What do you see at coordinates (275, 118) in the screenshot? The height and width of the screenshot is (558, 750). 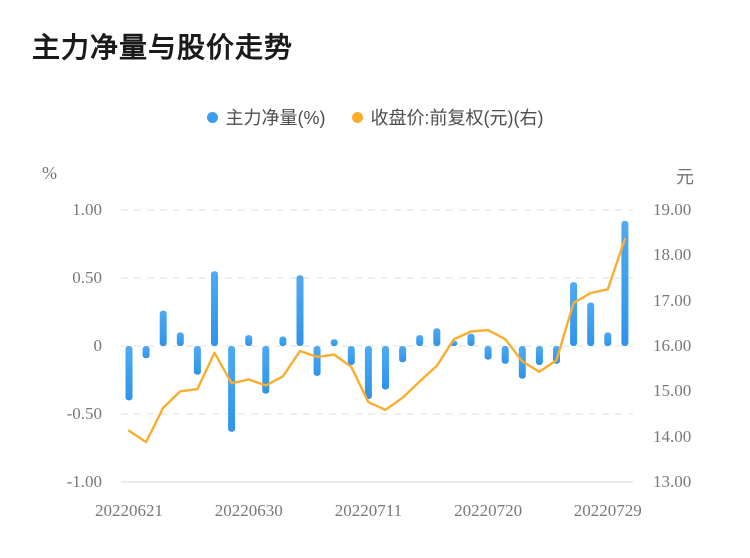 I see `legend-label-main-net-volume: 主力净量(%)` at bounding box center [275, 118].